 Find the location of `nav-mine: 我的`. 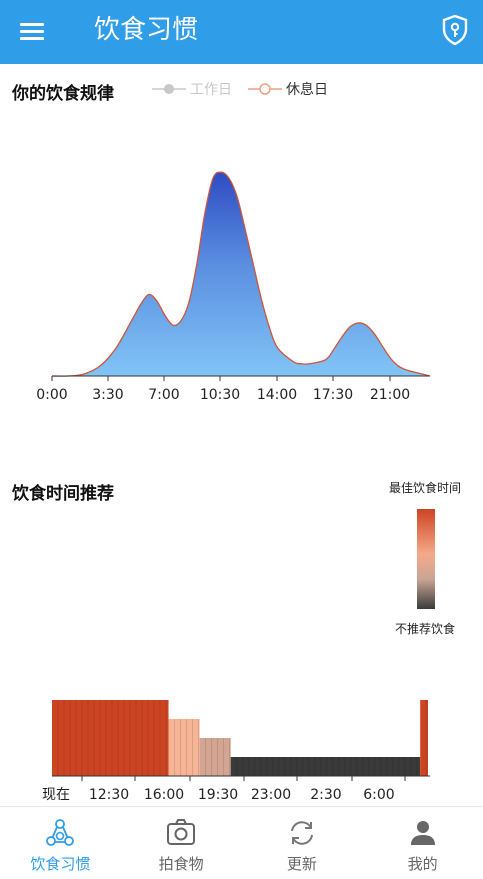

nav-mine: 我的 is located at coordinates (422, 843).